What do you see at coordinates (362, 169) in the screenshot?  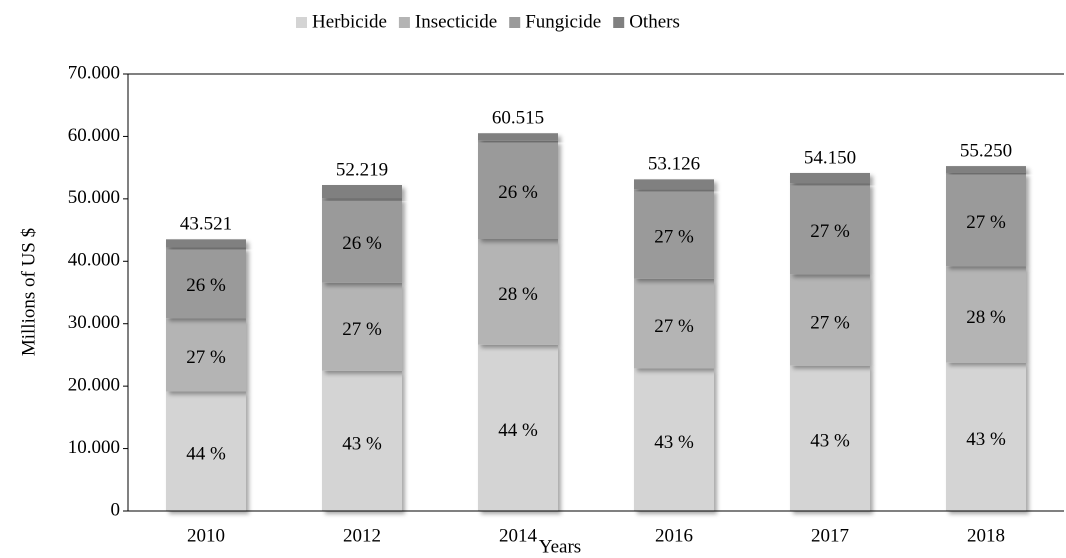 I see `total-label: 52.219` at bounding box center [362, 169].